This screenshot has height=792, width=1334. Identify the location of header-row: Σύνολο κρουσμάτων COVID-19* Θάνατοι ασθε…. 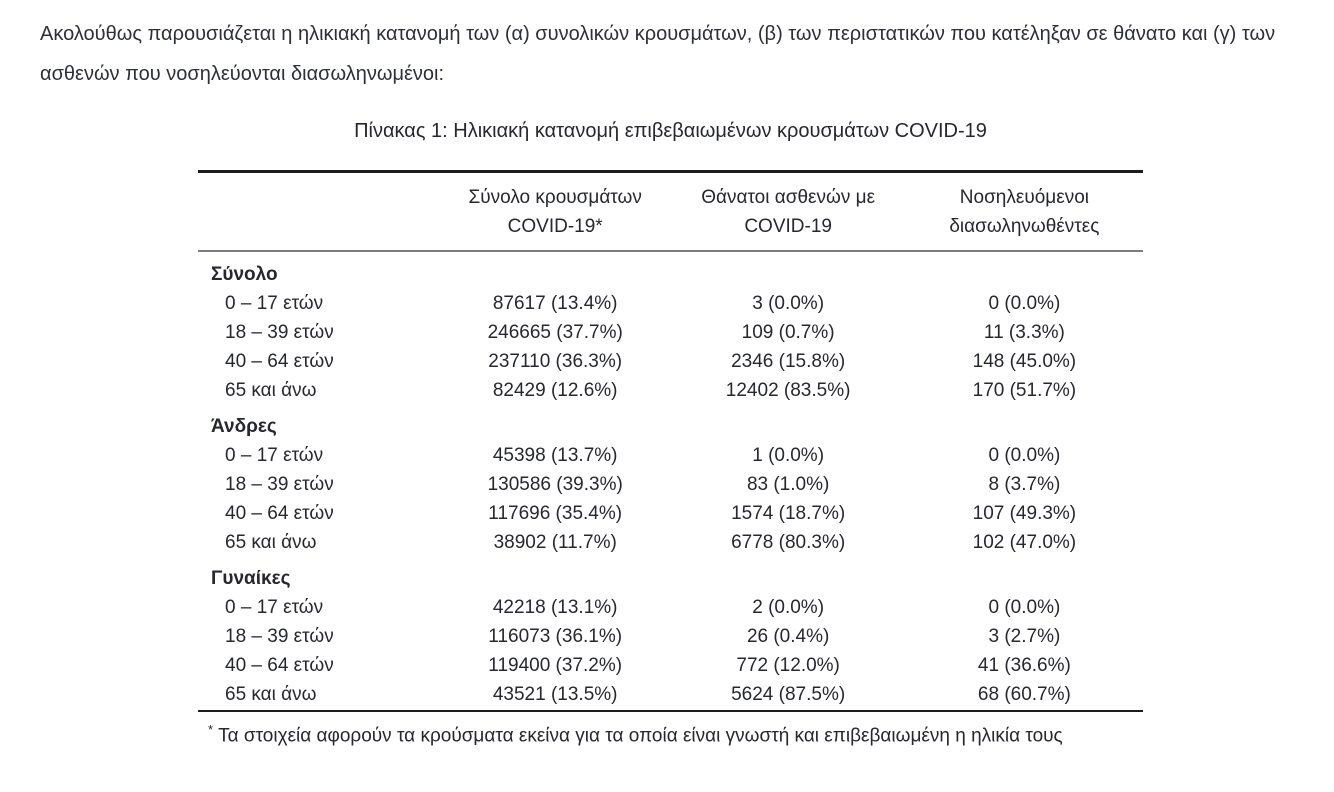
(670, 211).